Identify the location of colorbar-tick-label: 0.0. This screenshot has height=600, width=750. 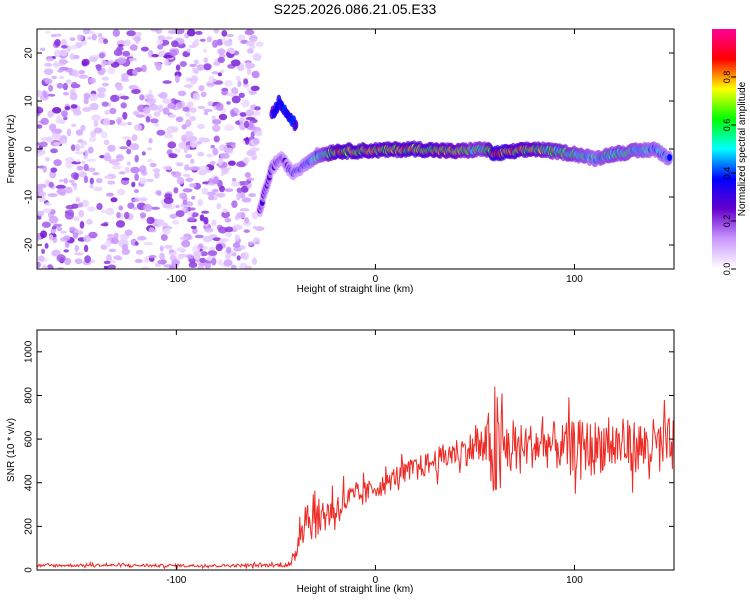
(727, 269).